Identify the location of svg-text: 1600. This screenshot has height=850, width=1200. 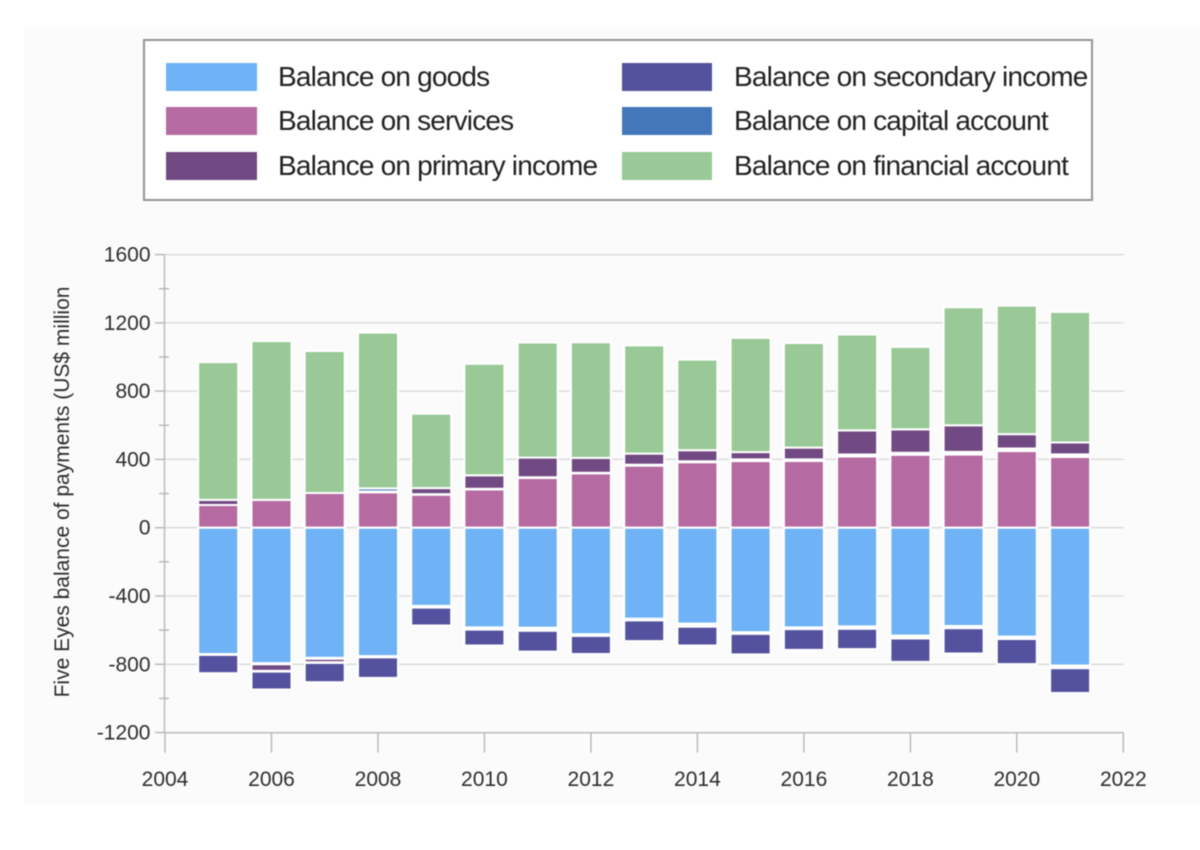
(127, 255).